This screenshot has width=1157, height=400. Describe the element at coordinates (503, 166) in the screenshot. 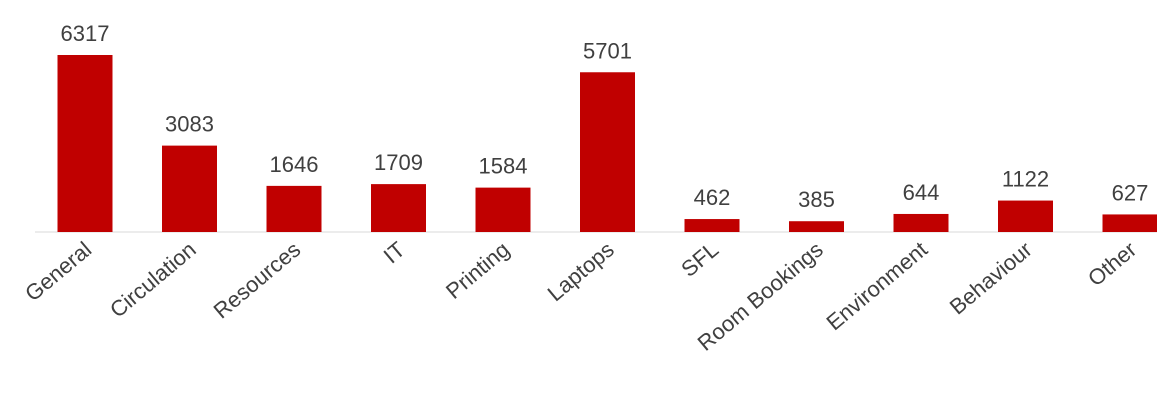

I see `data-label: 1584` at that location.